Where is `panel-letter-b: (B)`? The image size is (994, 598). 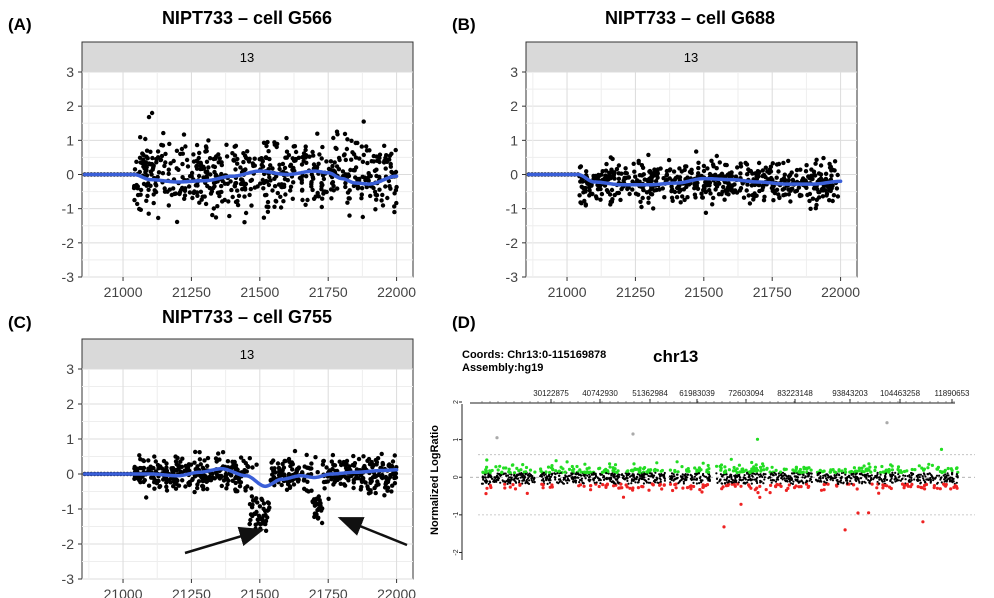
panel-letter-b: (B) is located at coordinates (464, 24).